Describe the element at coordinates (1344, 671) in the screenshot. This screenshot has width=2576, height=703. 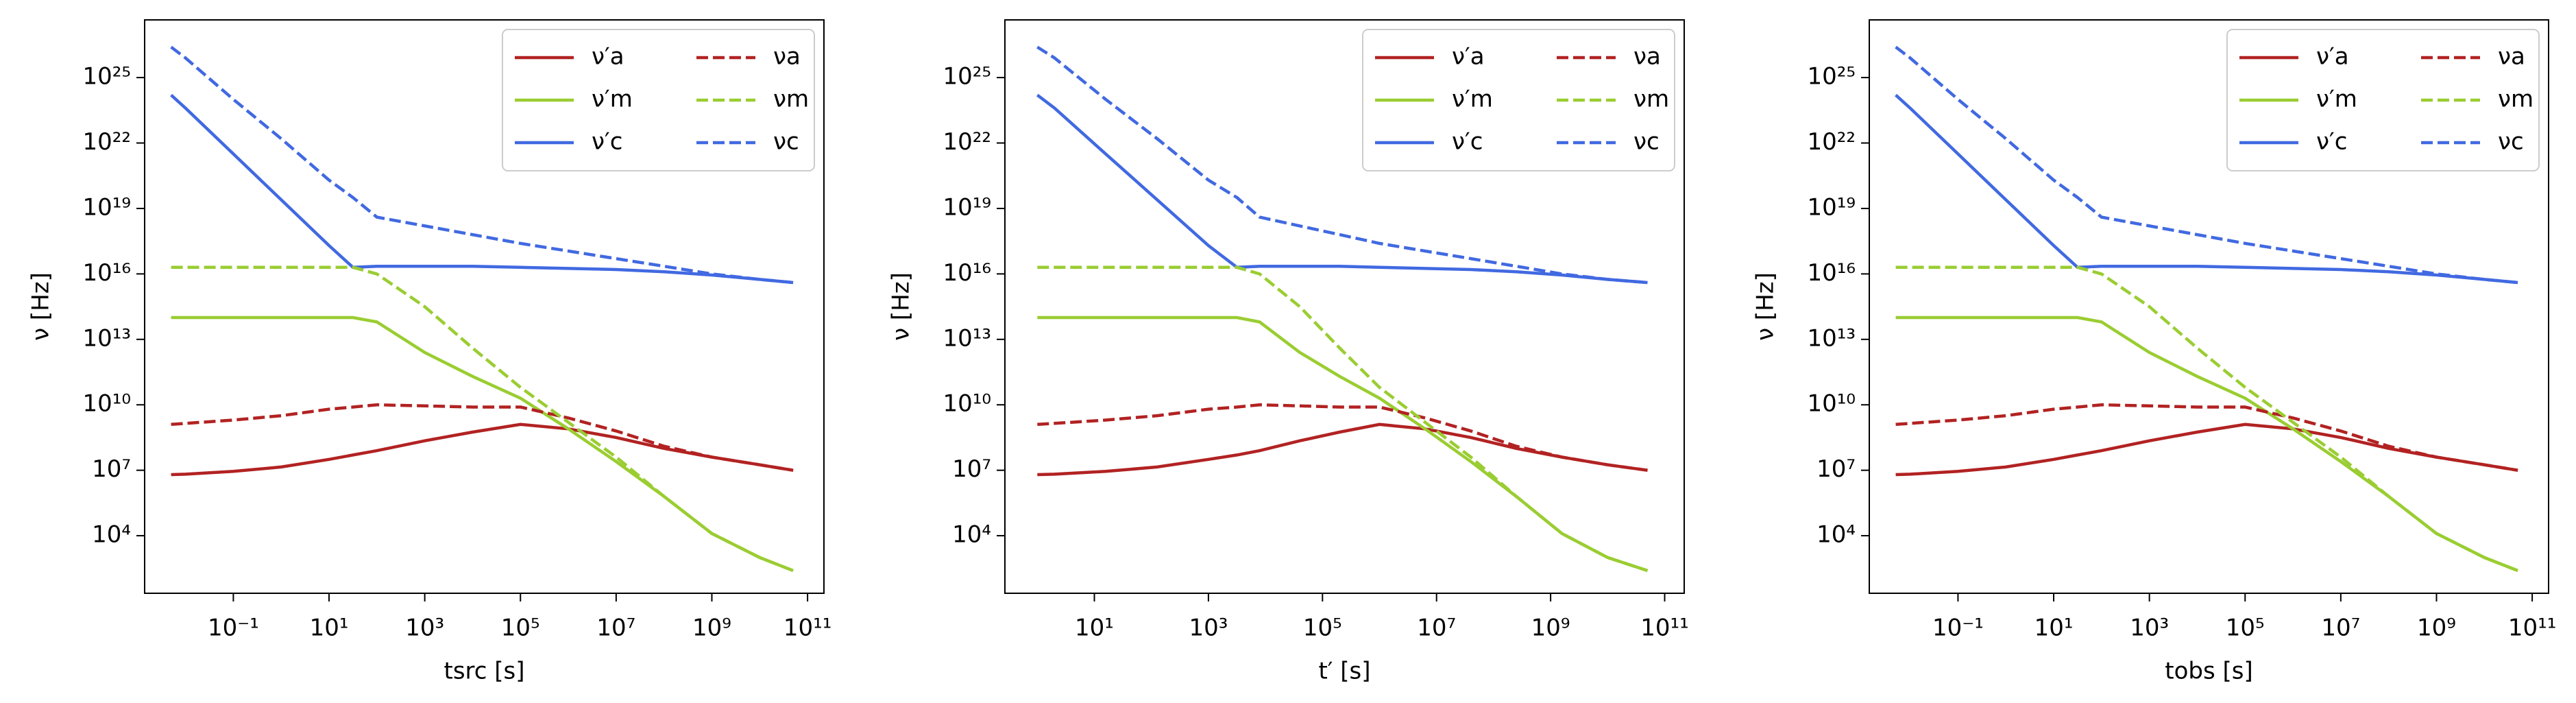
I see `x-axis-label: t′ [s]` at that location.